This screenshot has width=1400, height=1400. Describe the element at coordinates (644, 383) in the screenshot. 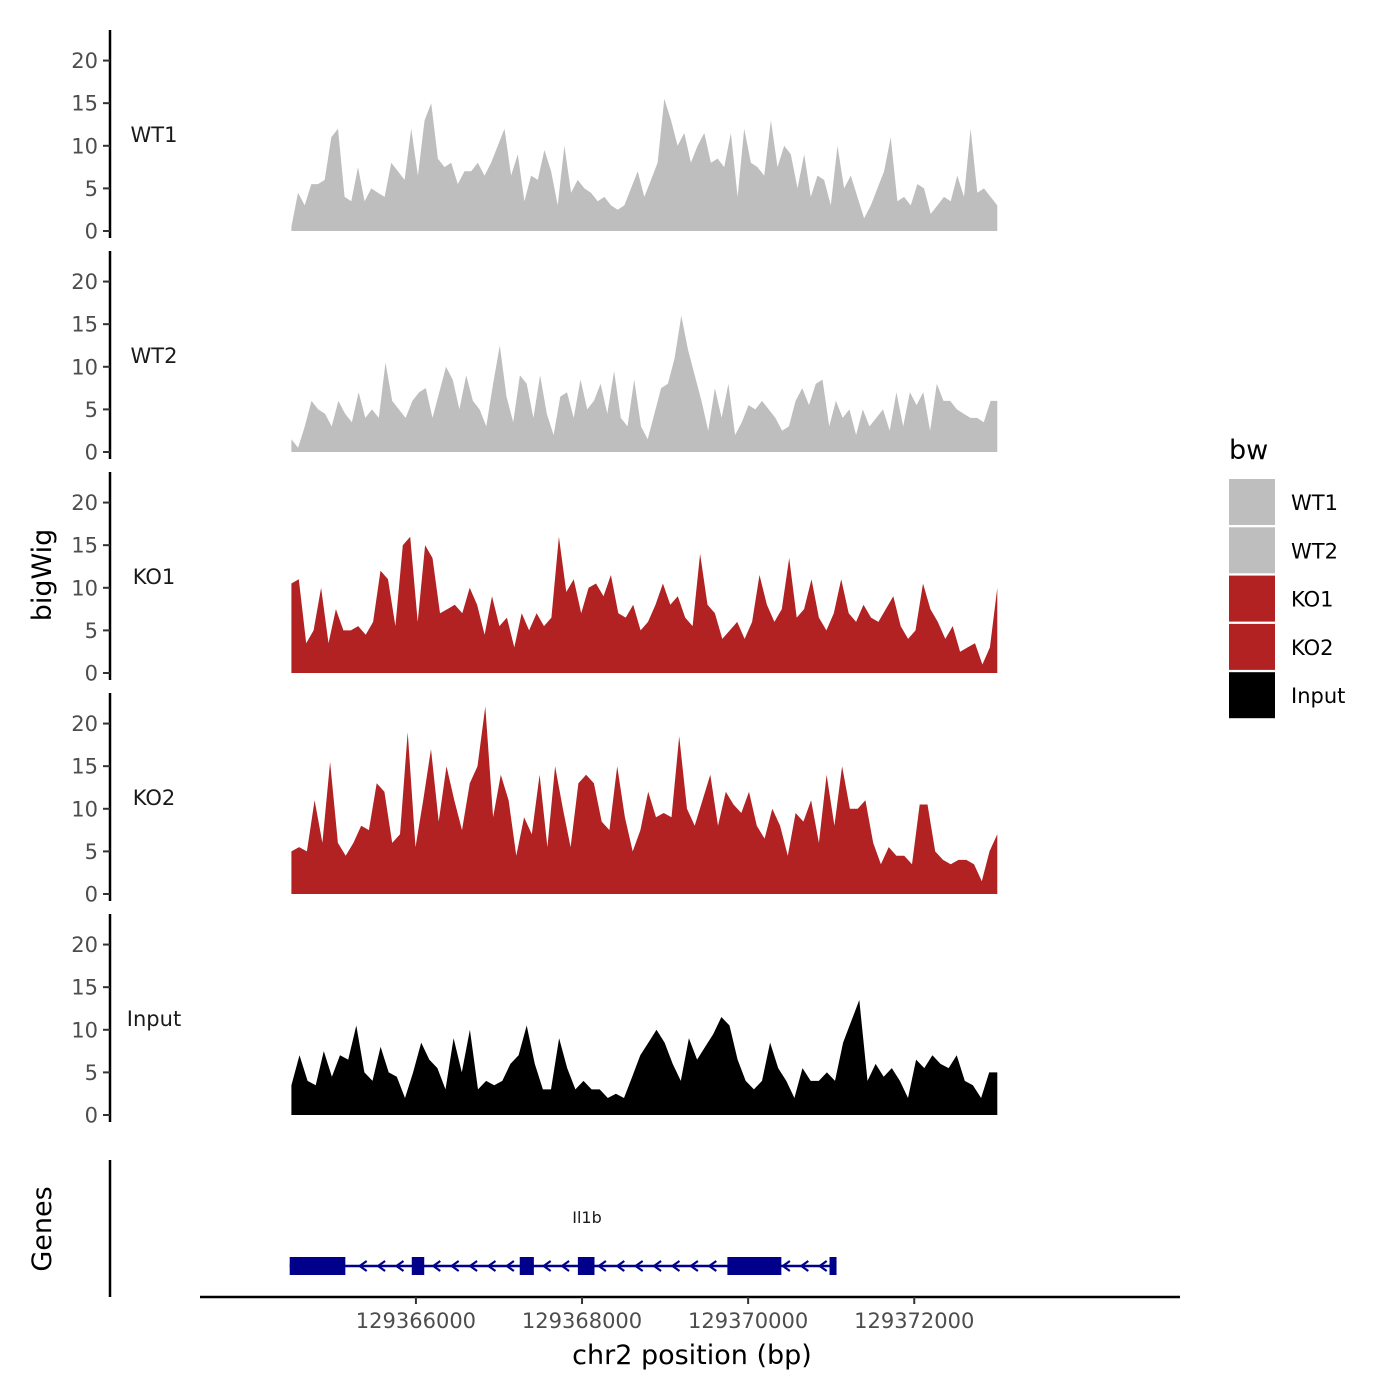

I see `signal-area-wt2` at that location.